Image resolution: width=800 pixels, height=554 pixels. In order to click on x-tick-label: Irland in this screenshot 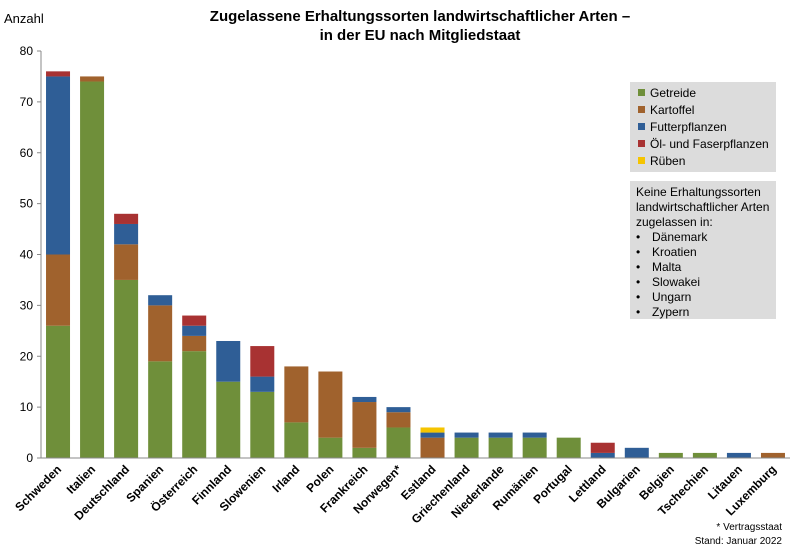, I will do `click(285, 478)`.